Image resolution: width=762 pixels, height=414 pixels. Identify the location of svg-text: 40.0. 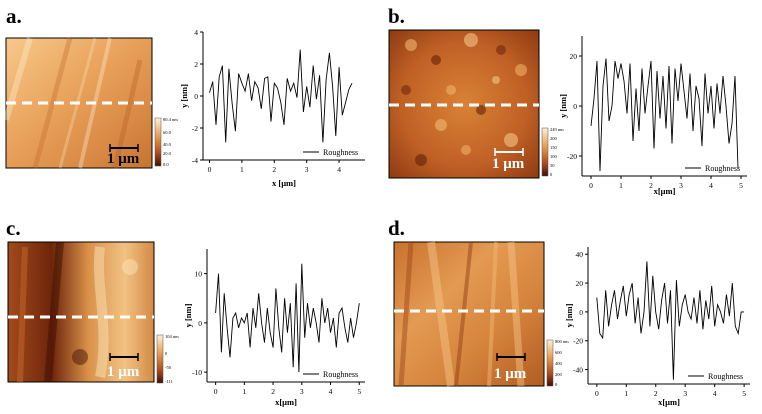
(167, 144).